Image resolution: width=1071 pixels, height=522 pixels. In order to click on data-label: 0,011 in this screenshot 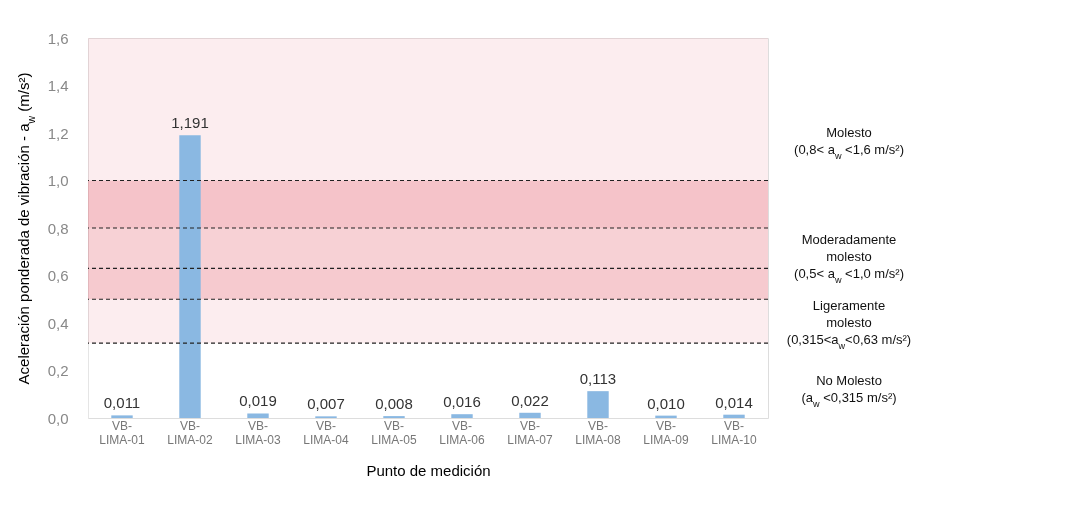, I will do `click(122, 403)`.